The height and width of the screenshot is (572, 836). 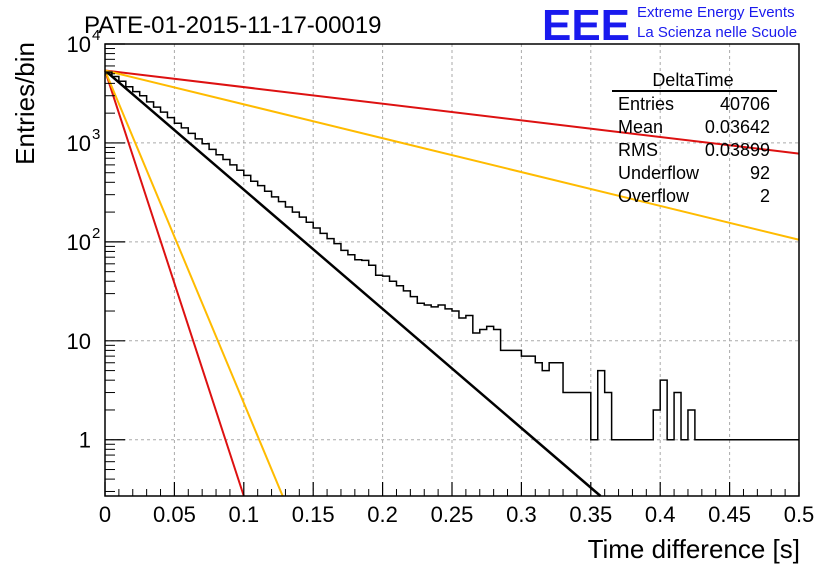 What do you see at coordinates (717, 32) in the screenshot?
I see `logo-line-2: La Scienza nelle Scuole` at bounding box center [717, 32].